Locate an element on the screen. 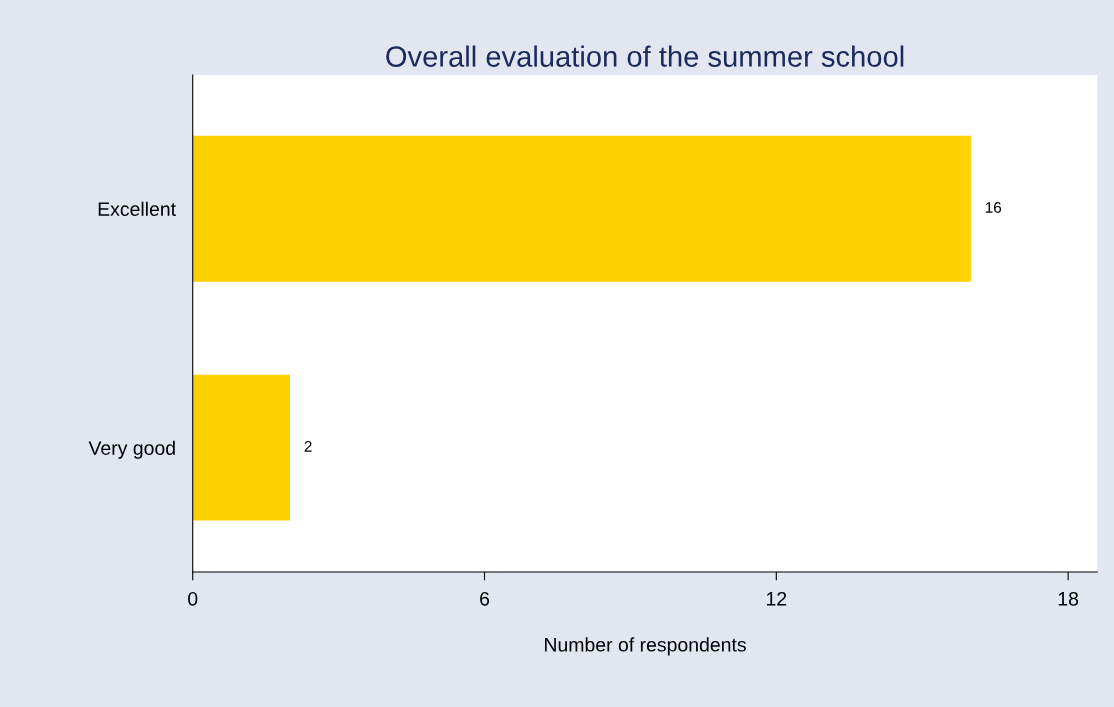 This screenshot has height=707, width=1114. y-tick-label: Excellent is located at coordinates (137, 208).